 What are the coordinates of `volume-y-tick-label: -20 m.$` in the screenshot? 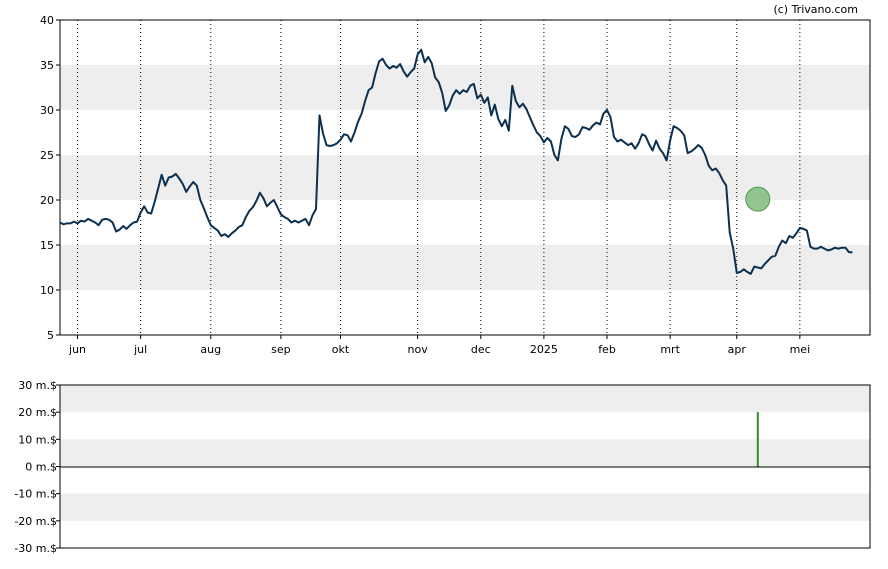 It's located at (35, 521).